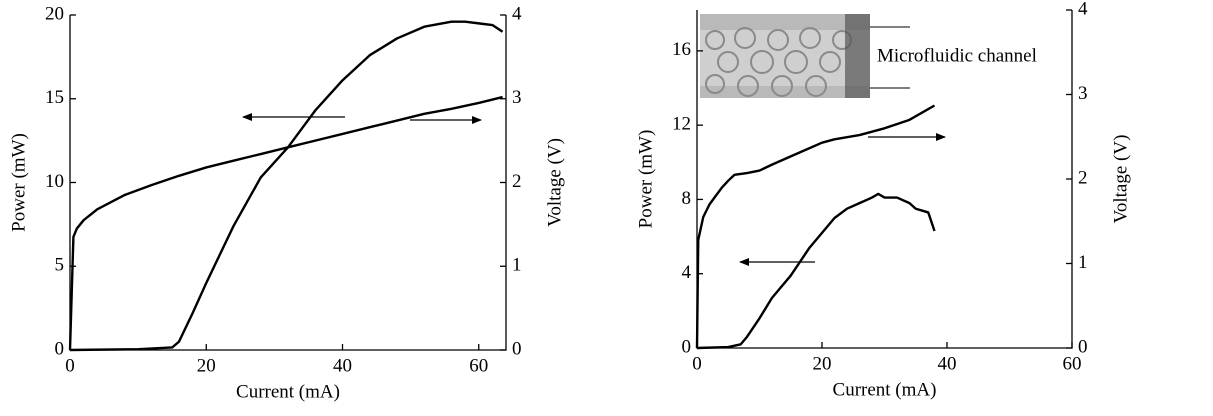  Describe the element at coordinates (60, 265) in the screenshot. I see `y-tick-label: 5` at that location.